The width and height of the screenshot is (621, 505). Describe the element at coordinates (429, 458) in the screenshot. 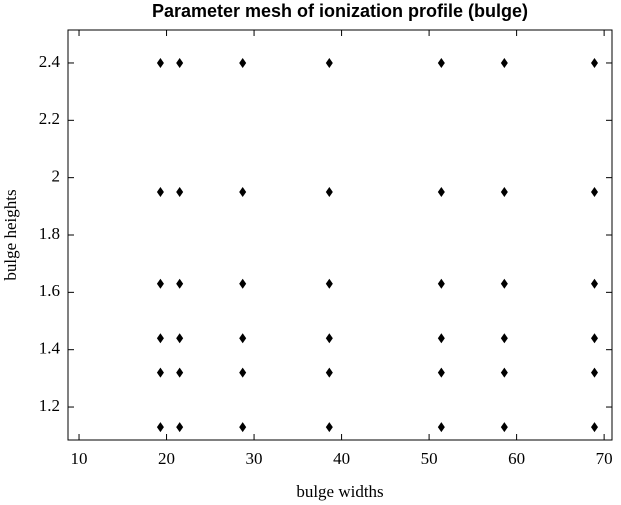

I see `x-tick-label: 50` at that location.